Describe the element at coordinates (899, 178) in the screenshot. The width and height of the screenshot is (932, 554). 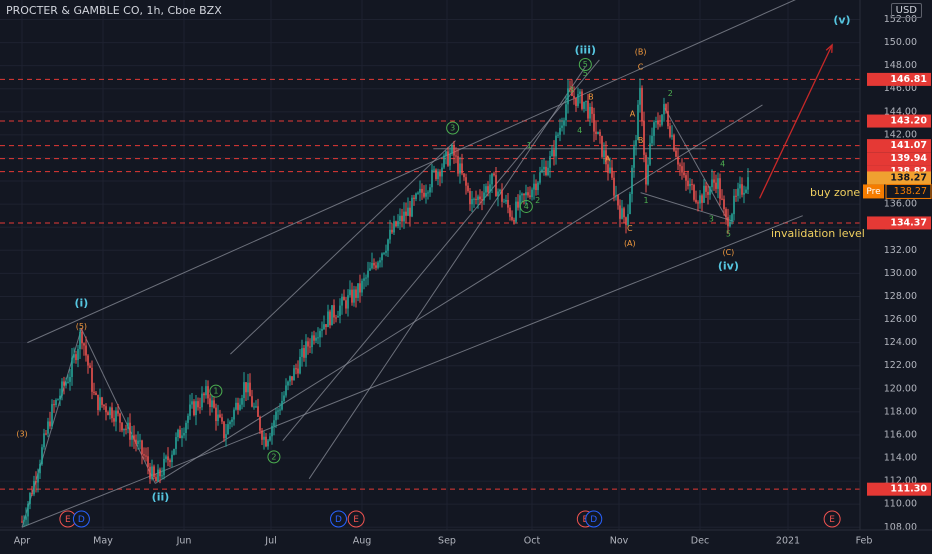
I see `current-price-tag` at that location.